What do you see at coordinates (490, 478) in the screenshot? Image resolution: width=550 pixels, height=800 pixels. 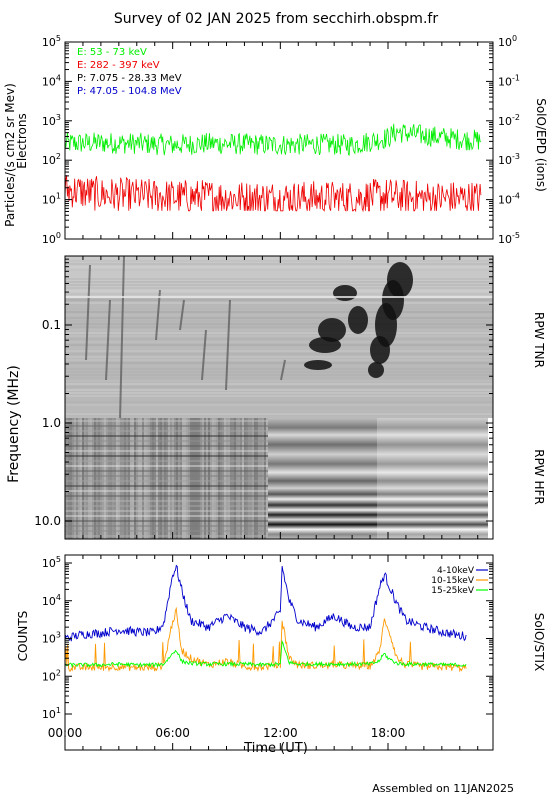 I see `hfr-gap` at bounding box center [490, 478].